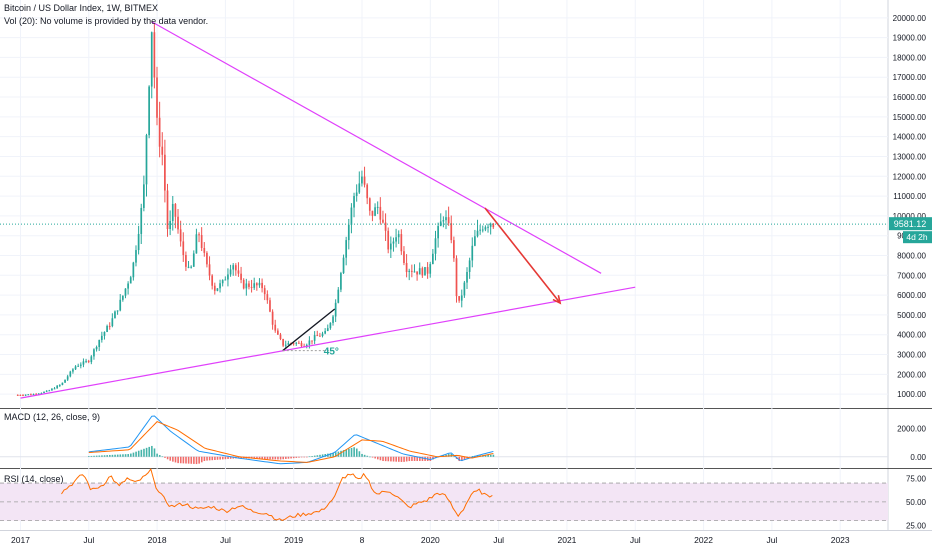 This screenshot has height=550, width=932. Describe the element at coordinates (88, 540) in the screenshot. I see `time-tick-label: Jul` at that location.